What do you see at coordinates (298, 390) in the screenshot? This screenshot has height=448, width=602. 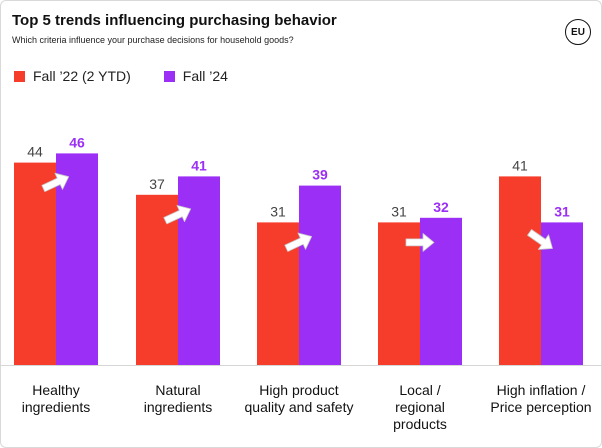 I see `category-label-line: High product` at bounding box center [298, 390].